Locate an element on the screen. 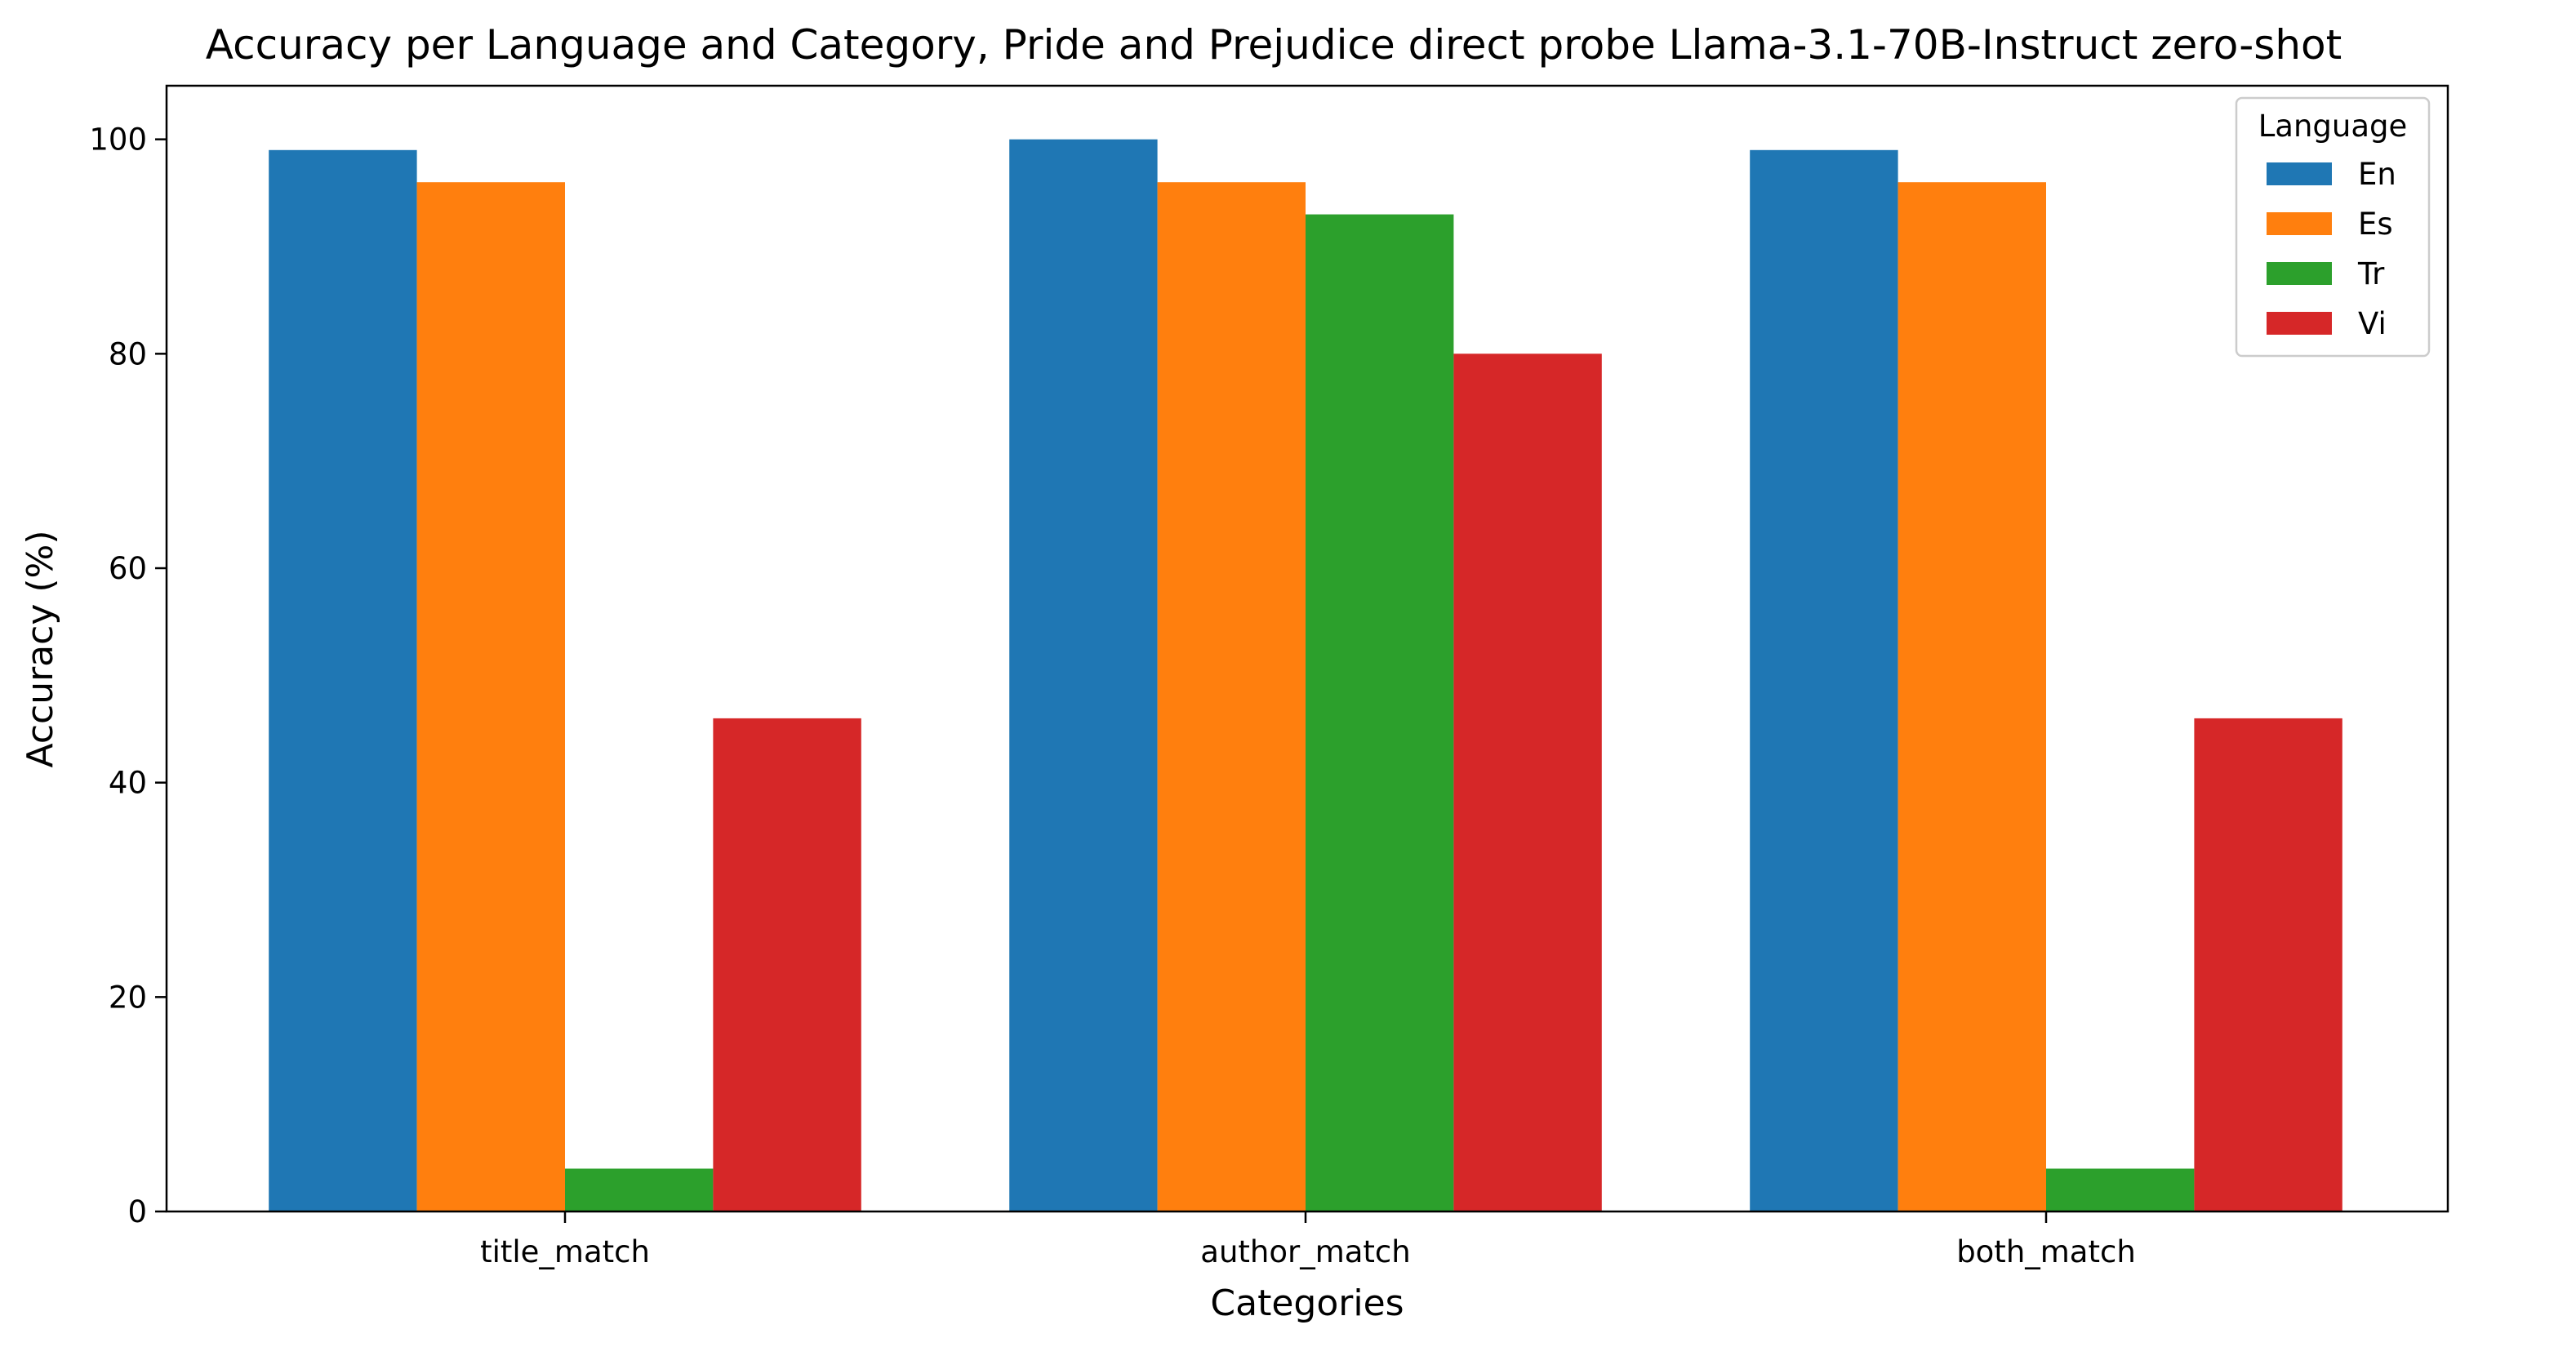 The width and height of the screenshot is (2576, 1347). y-tick-label: 0 is located at coordinates (137, 1211).